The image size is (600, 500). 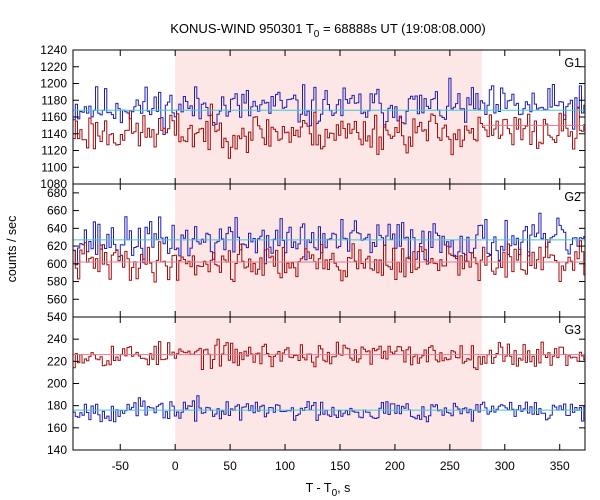 I want to click on y-tick-label: 1080, so click(x=53, y=184).